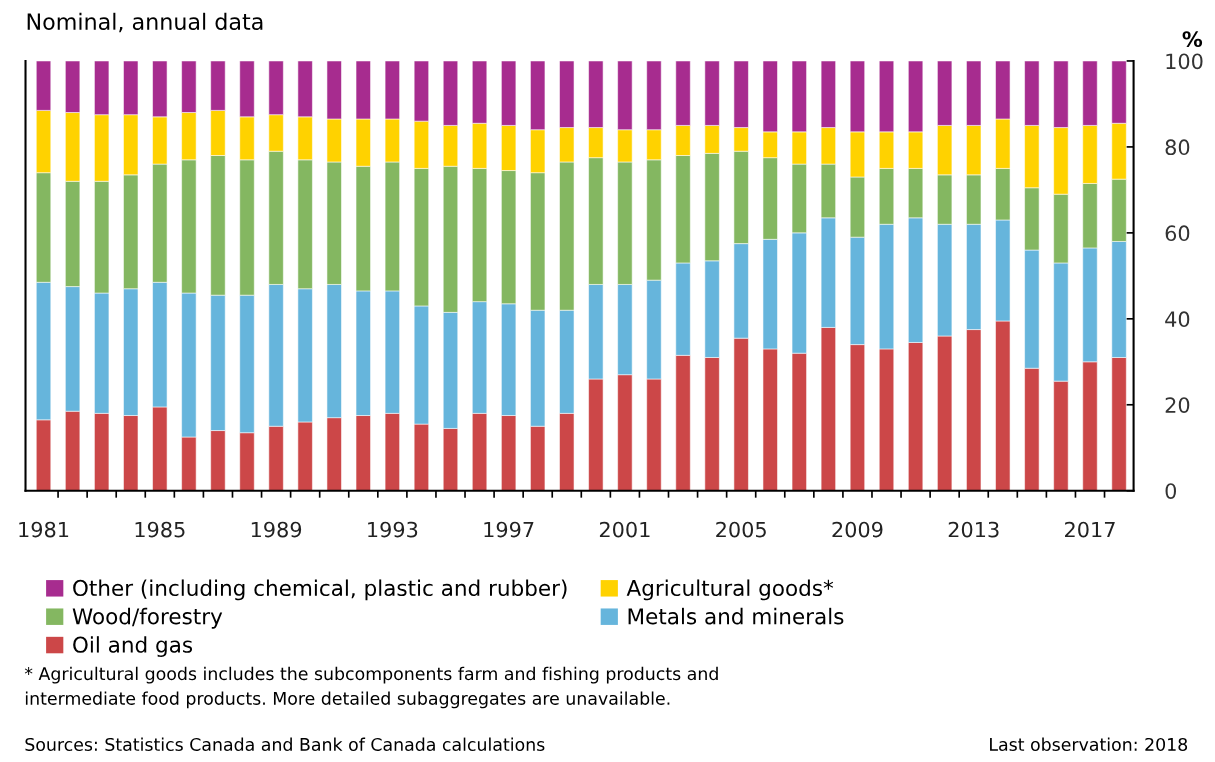 The height and width of the screenshot is (762, 1215). I want to click on x-tick-label: 2013, so click(973, 529).